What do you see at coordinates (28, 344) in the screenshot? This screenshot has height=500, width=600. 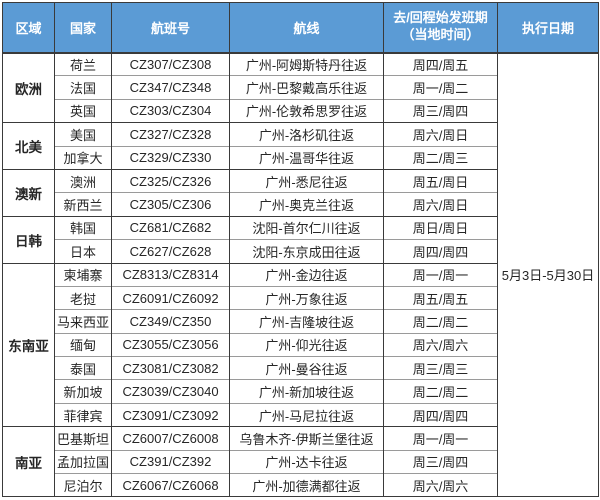 I see `region-cell: 东南亚` at bounding box center [28, 344].